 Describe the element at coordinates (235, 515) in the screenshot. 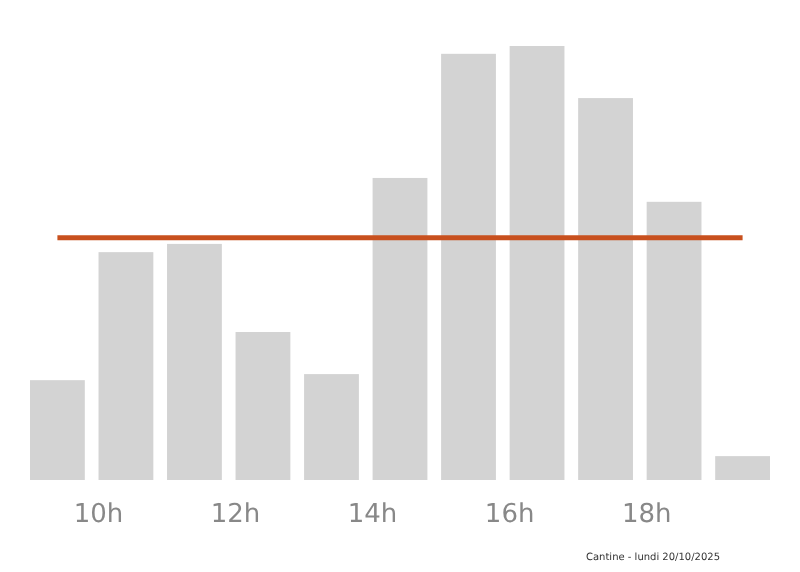

I see `x-tick-label: 12h` at that location.